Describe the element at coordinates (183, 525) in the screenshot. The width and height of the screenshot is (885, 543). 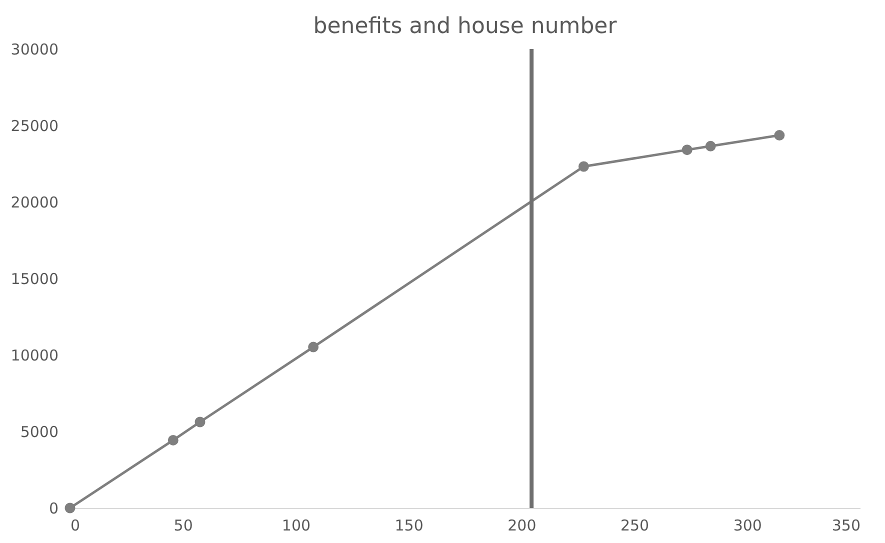
I see `x-tick-label: 50` at that location.